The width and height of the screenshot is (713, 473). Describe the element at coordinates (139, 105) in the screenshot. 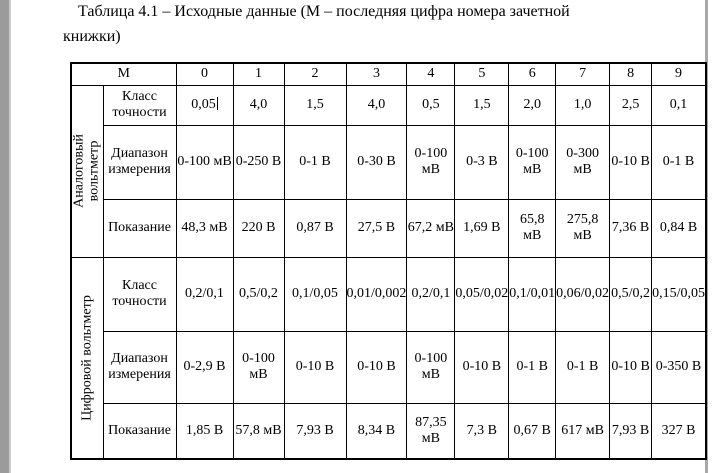

I see `row-label-accuracy-class-analog: Класс точности` at that location.